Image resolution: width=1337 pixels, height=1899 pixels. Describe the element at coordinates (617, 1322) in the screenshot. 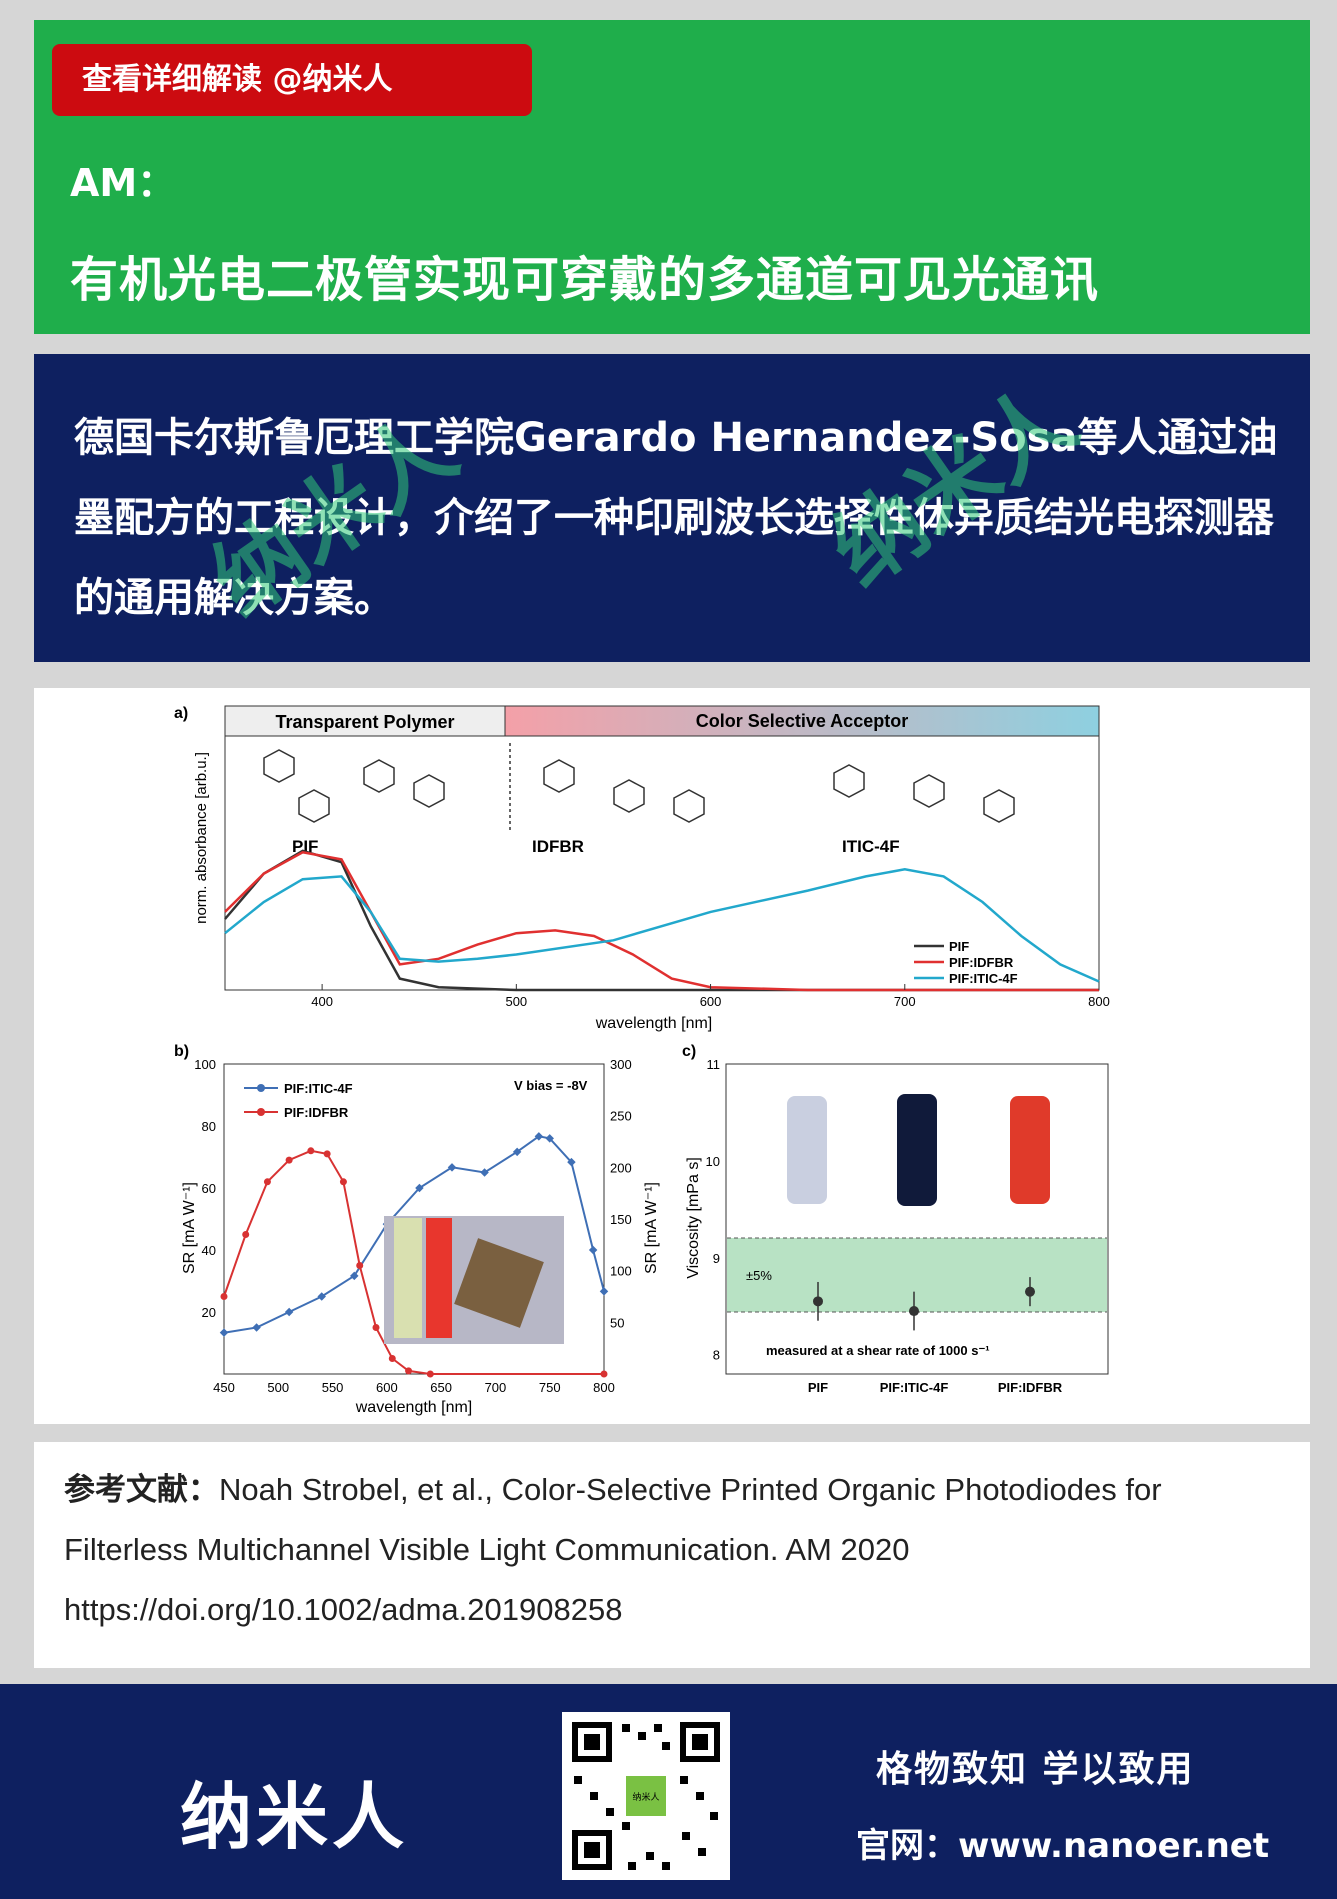

I see `y2-tick-label: 50` at that location.